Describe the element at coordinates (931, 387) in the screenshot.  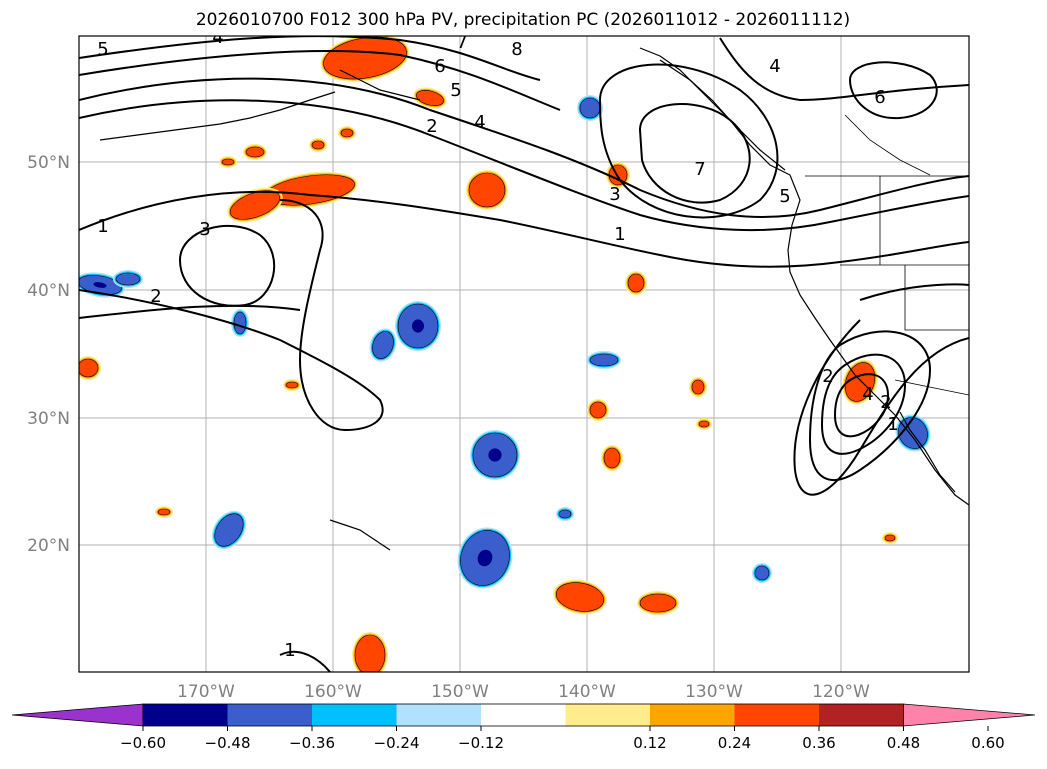
I see `border-us-mexico` at that location.